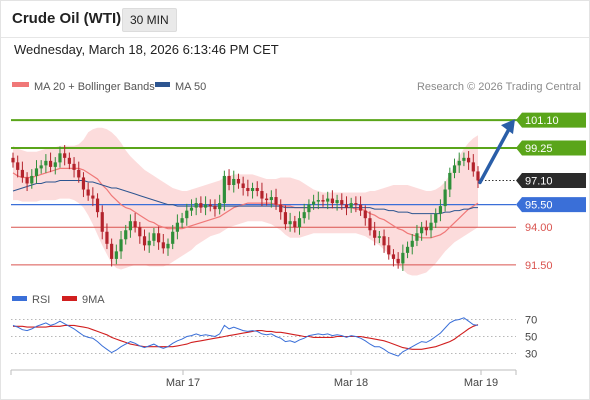  I want to click on ma50-legend-swatch, so click(162, 84).